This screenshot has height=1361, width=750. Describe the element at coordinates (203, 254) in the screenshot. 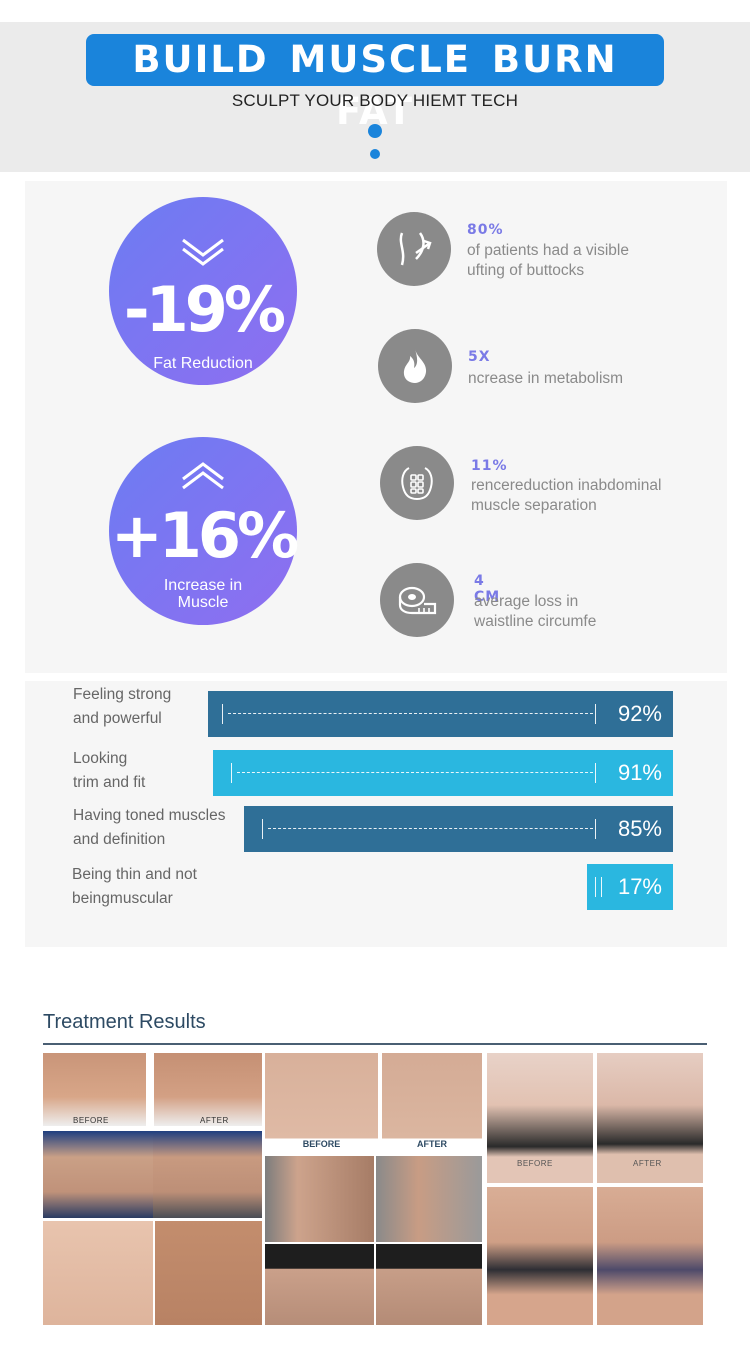

I see `chevron-down-icon` at that location.